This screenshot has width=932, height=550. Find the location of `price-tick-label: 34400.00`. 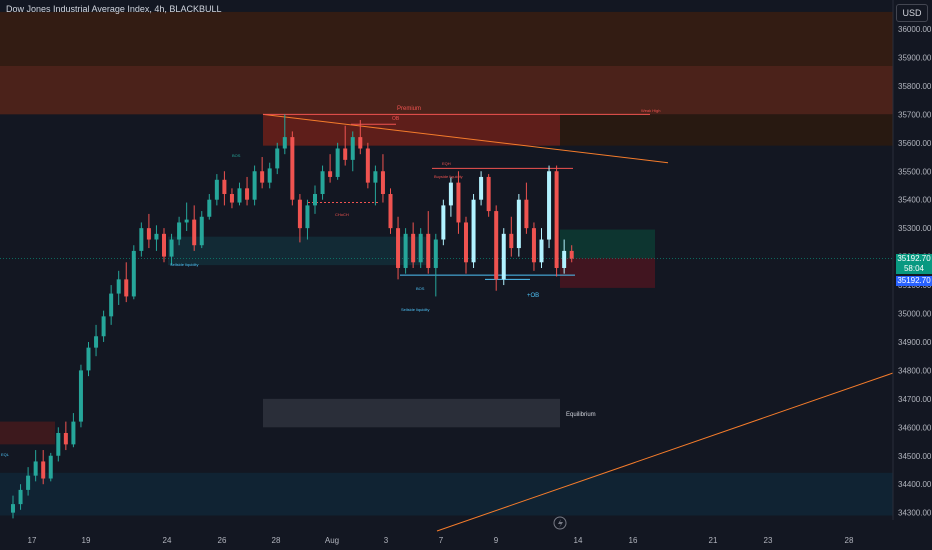

price-tick-label: 34400.00 is located at coordinates (915, 484).